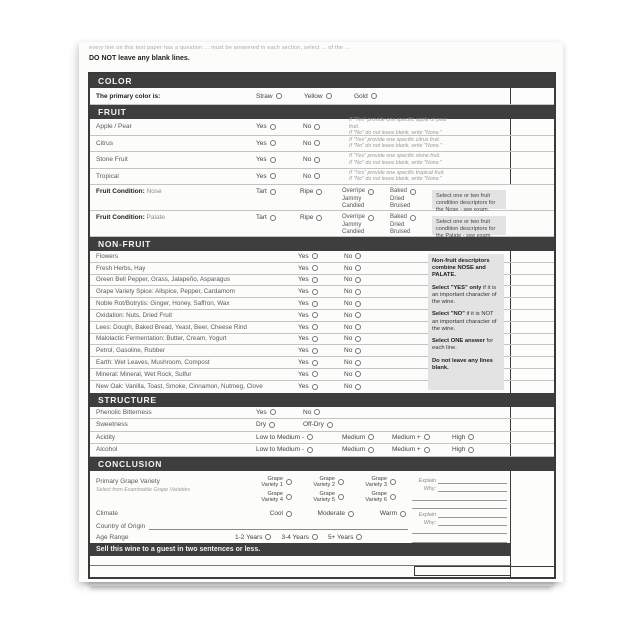 This screenshot has width=644, height=644. What do you see at coordinates (341, 496) in the screenshot?
I see `grape-variety-5-radio` at bounding box center [341, 496].